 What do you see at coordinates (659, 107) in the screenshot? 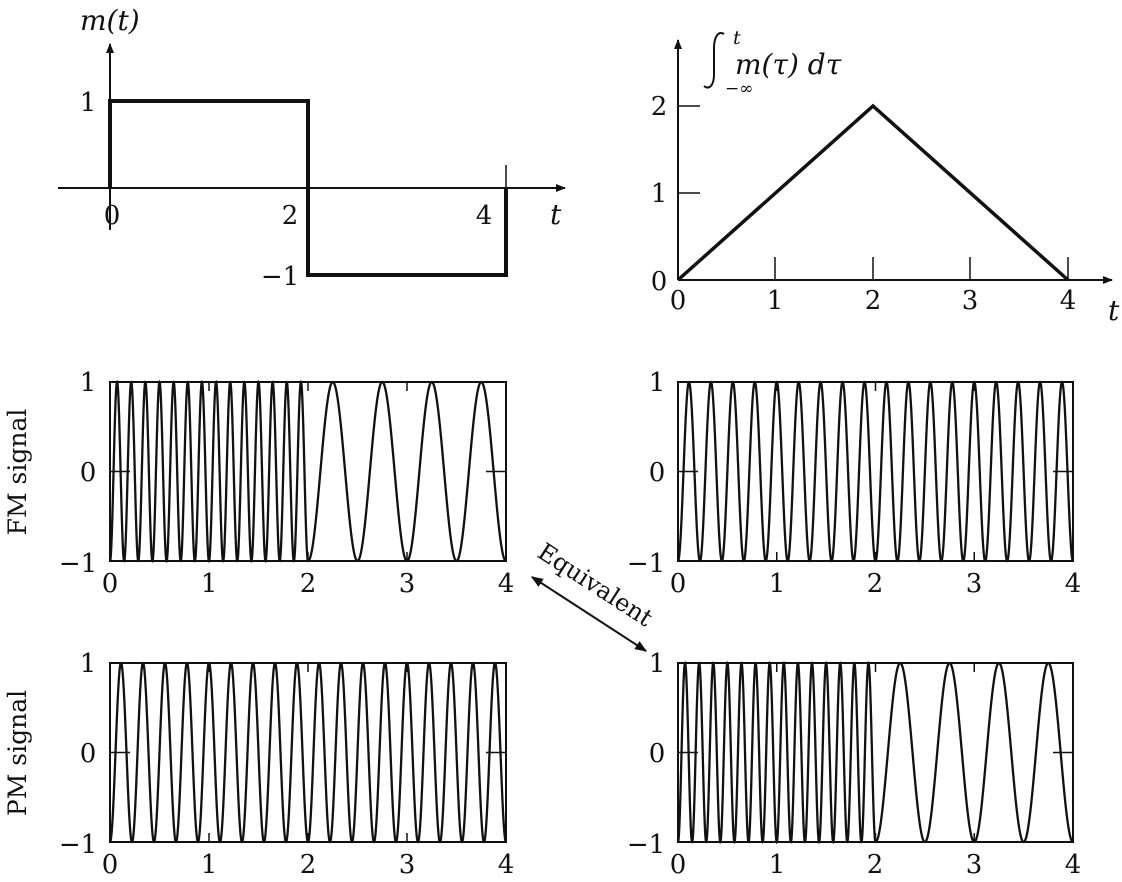
I see `y-tick-label: 2` at bounding box center [659, 107].